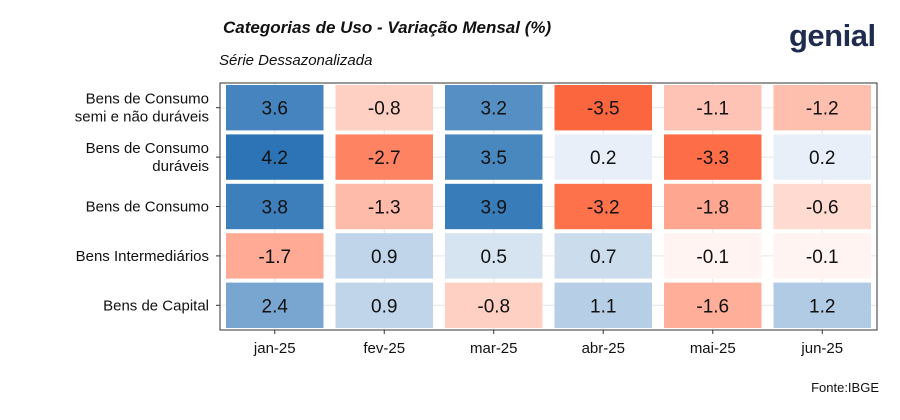 The width and height of the screenshot is (900, 420). Describe the element at coordinates (274, 348) in the screenshot. I see `x-tick-label: jan-25` at that location.